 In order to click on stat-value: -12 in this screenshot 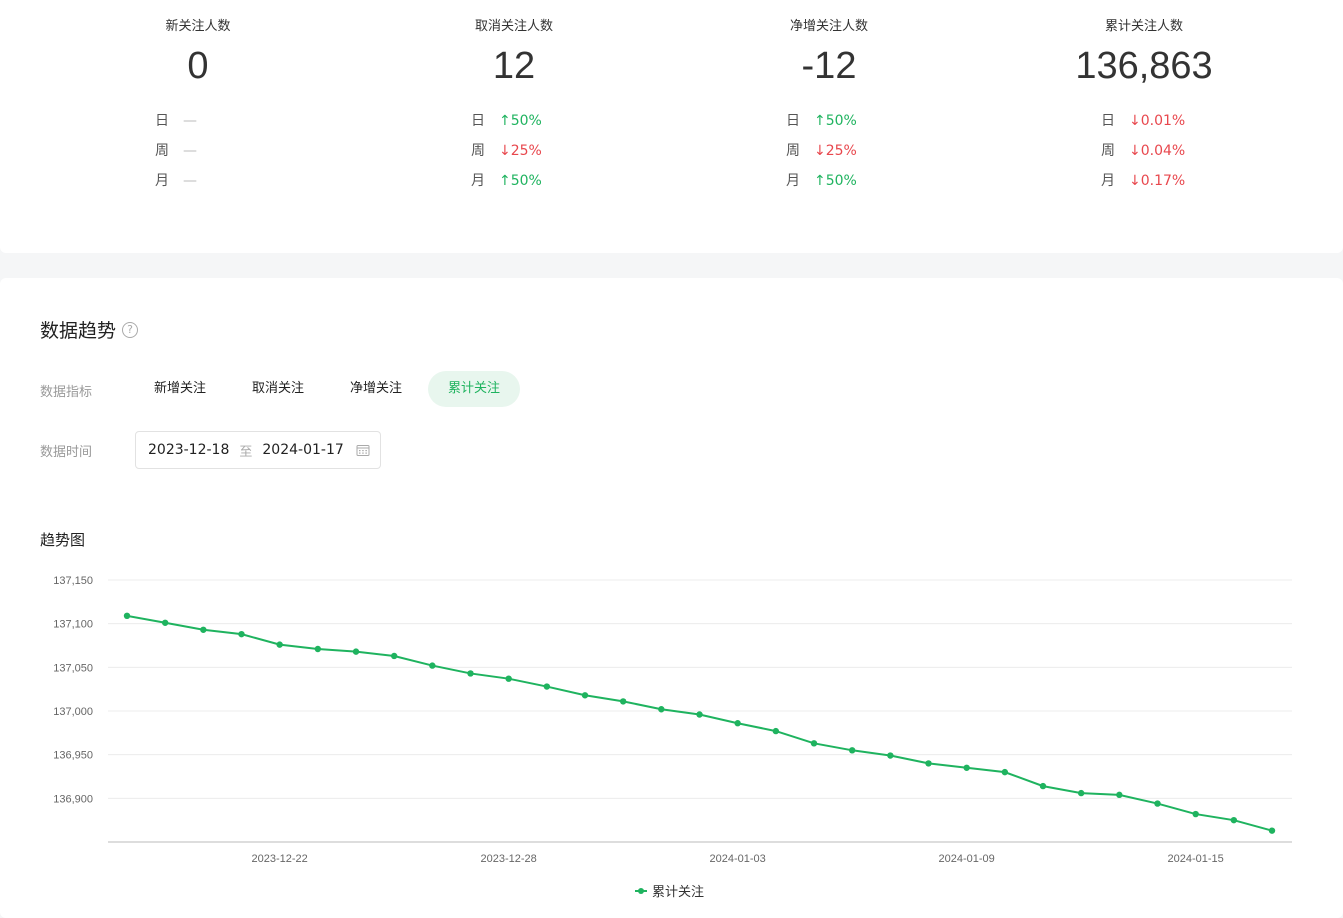, I will do `click(829, 66)`.